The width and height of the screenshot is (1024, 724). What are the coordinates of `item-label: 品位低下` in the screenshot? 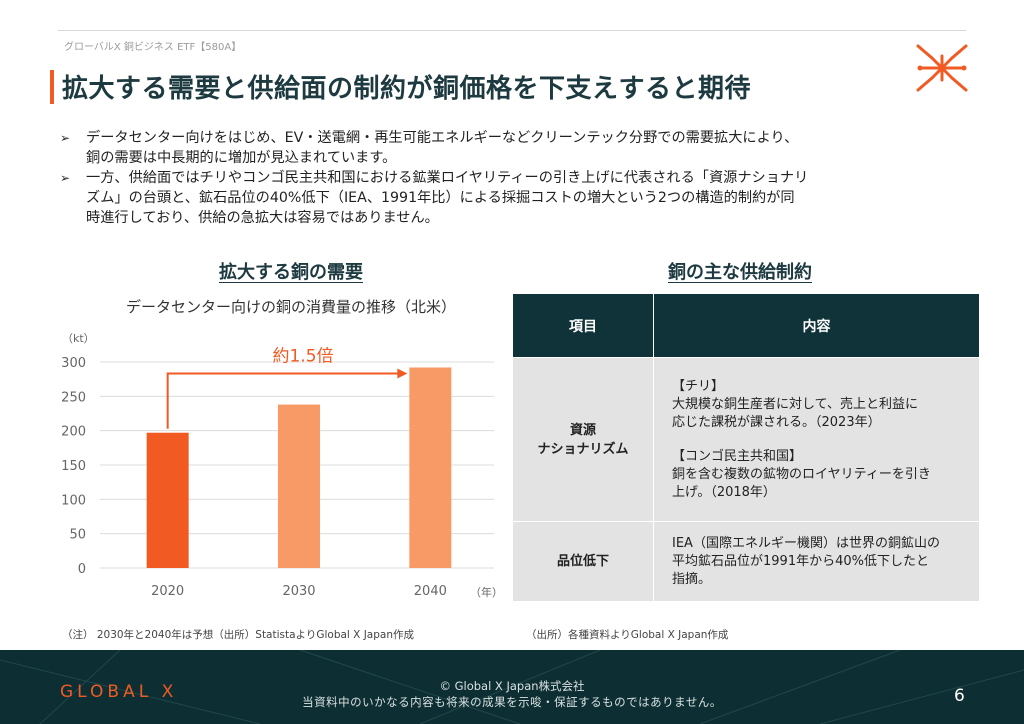 It's located at (582, 561).